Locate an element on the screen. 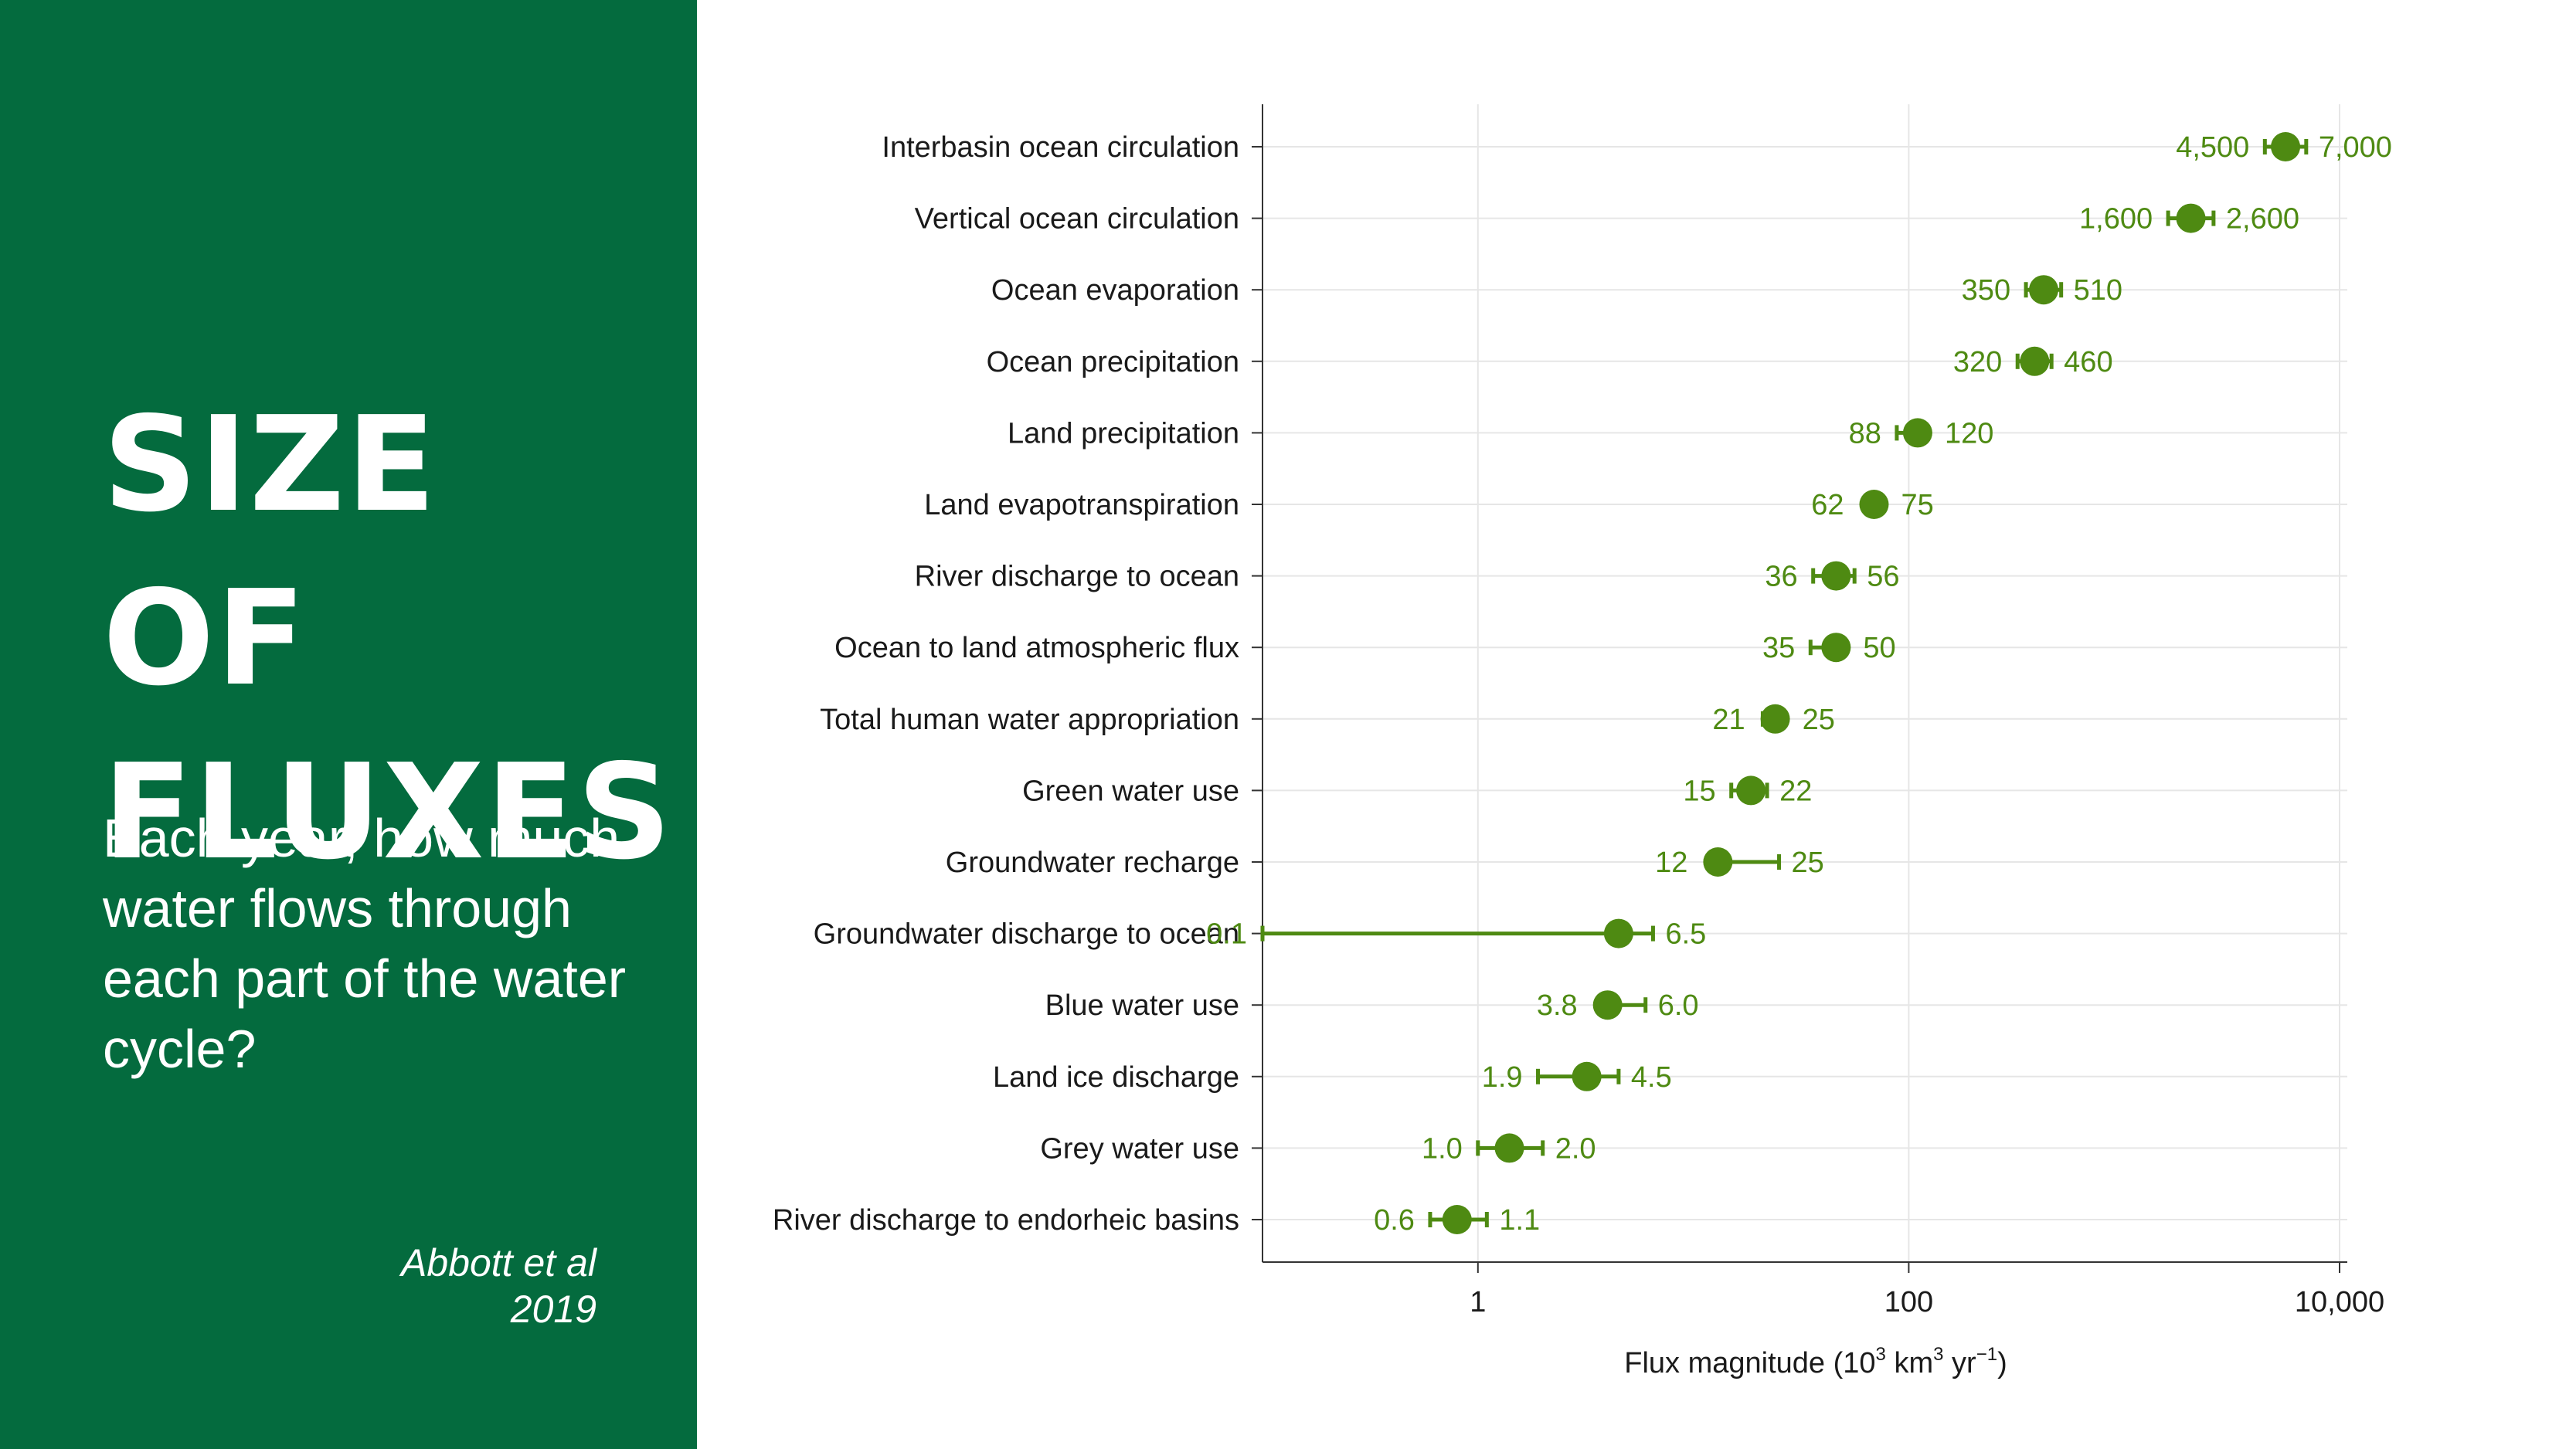 The image size is (2576, 1449). high-value-label: 460 is located at coordinates (2088, 362).